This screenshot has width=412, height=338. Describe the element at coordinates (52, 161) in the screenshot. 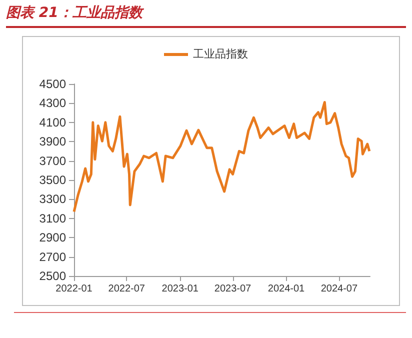

I see `y-tick-label: 3700` at that location.